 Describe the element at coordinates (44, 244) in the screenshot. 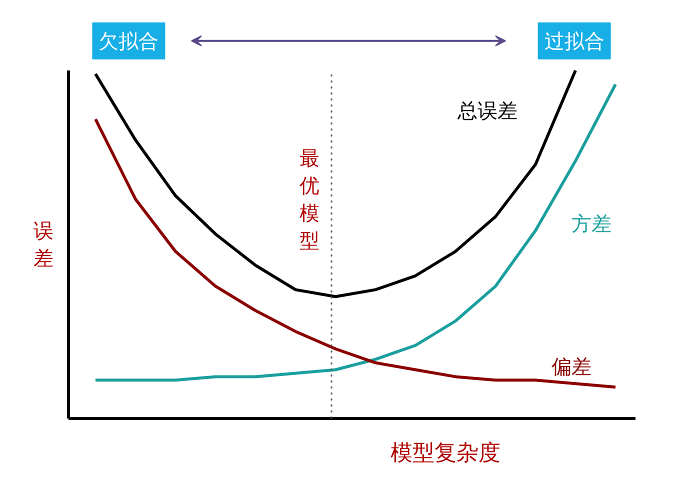

I see `y-axis-title: 误差` at that location.